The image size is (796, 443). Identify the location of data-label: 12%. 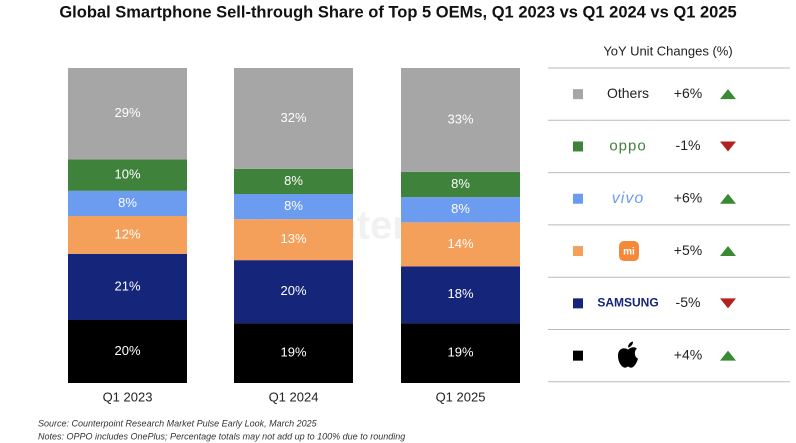
(127, 233).